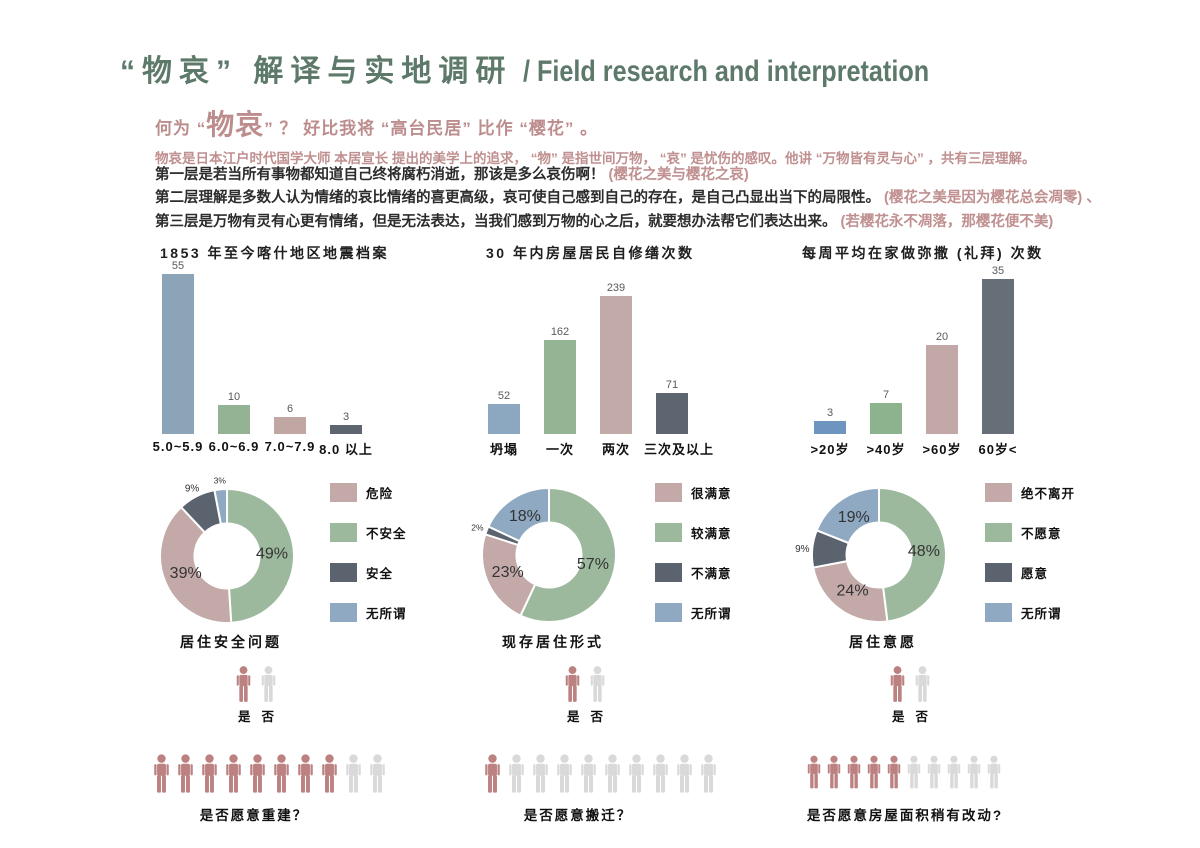 This screenshot has width=1200, height=848. I want to click on yes-label: 是, so click(244, 717).